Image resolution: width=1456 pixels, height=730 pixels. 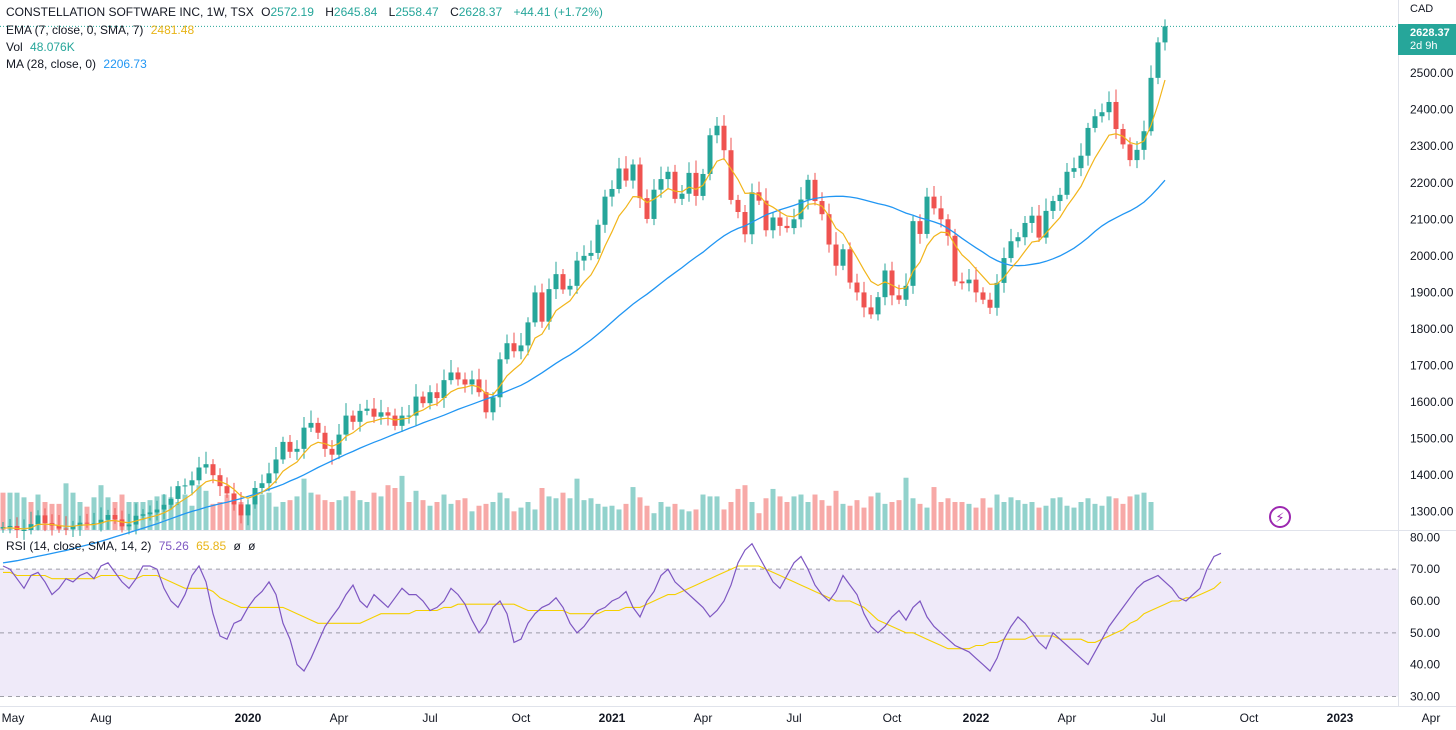 I want to click on price-tick-label: 1500.00, so click(x=1432, y=439).